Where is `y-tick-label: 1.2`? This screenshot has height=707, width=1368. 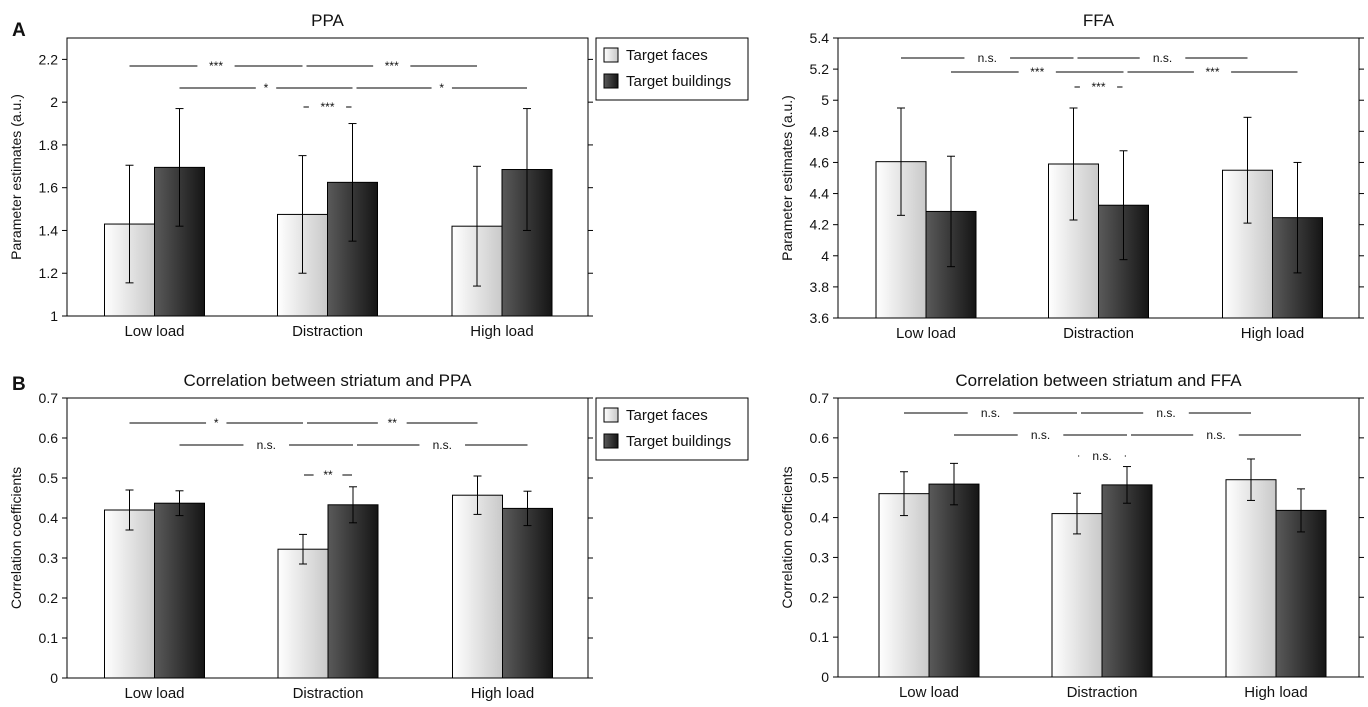
y-tick-label: 1.2 is located at coordinates (49, 273).